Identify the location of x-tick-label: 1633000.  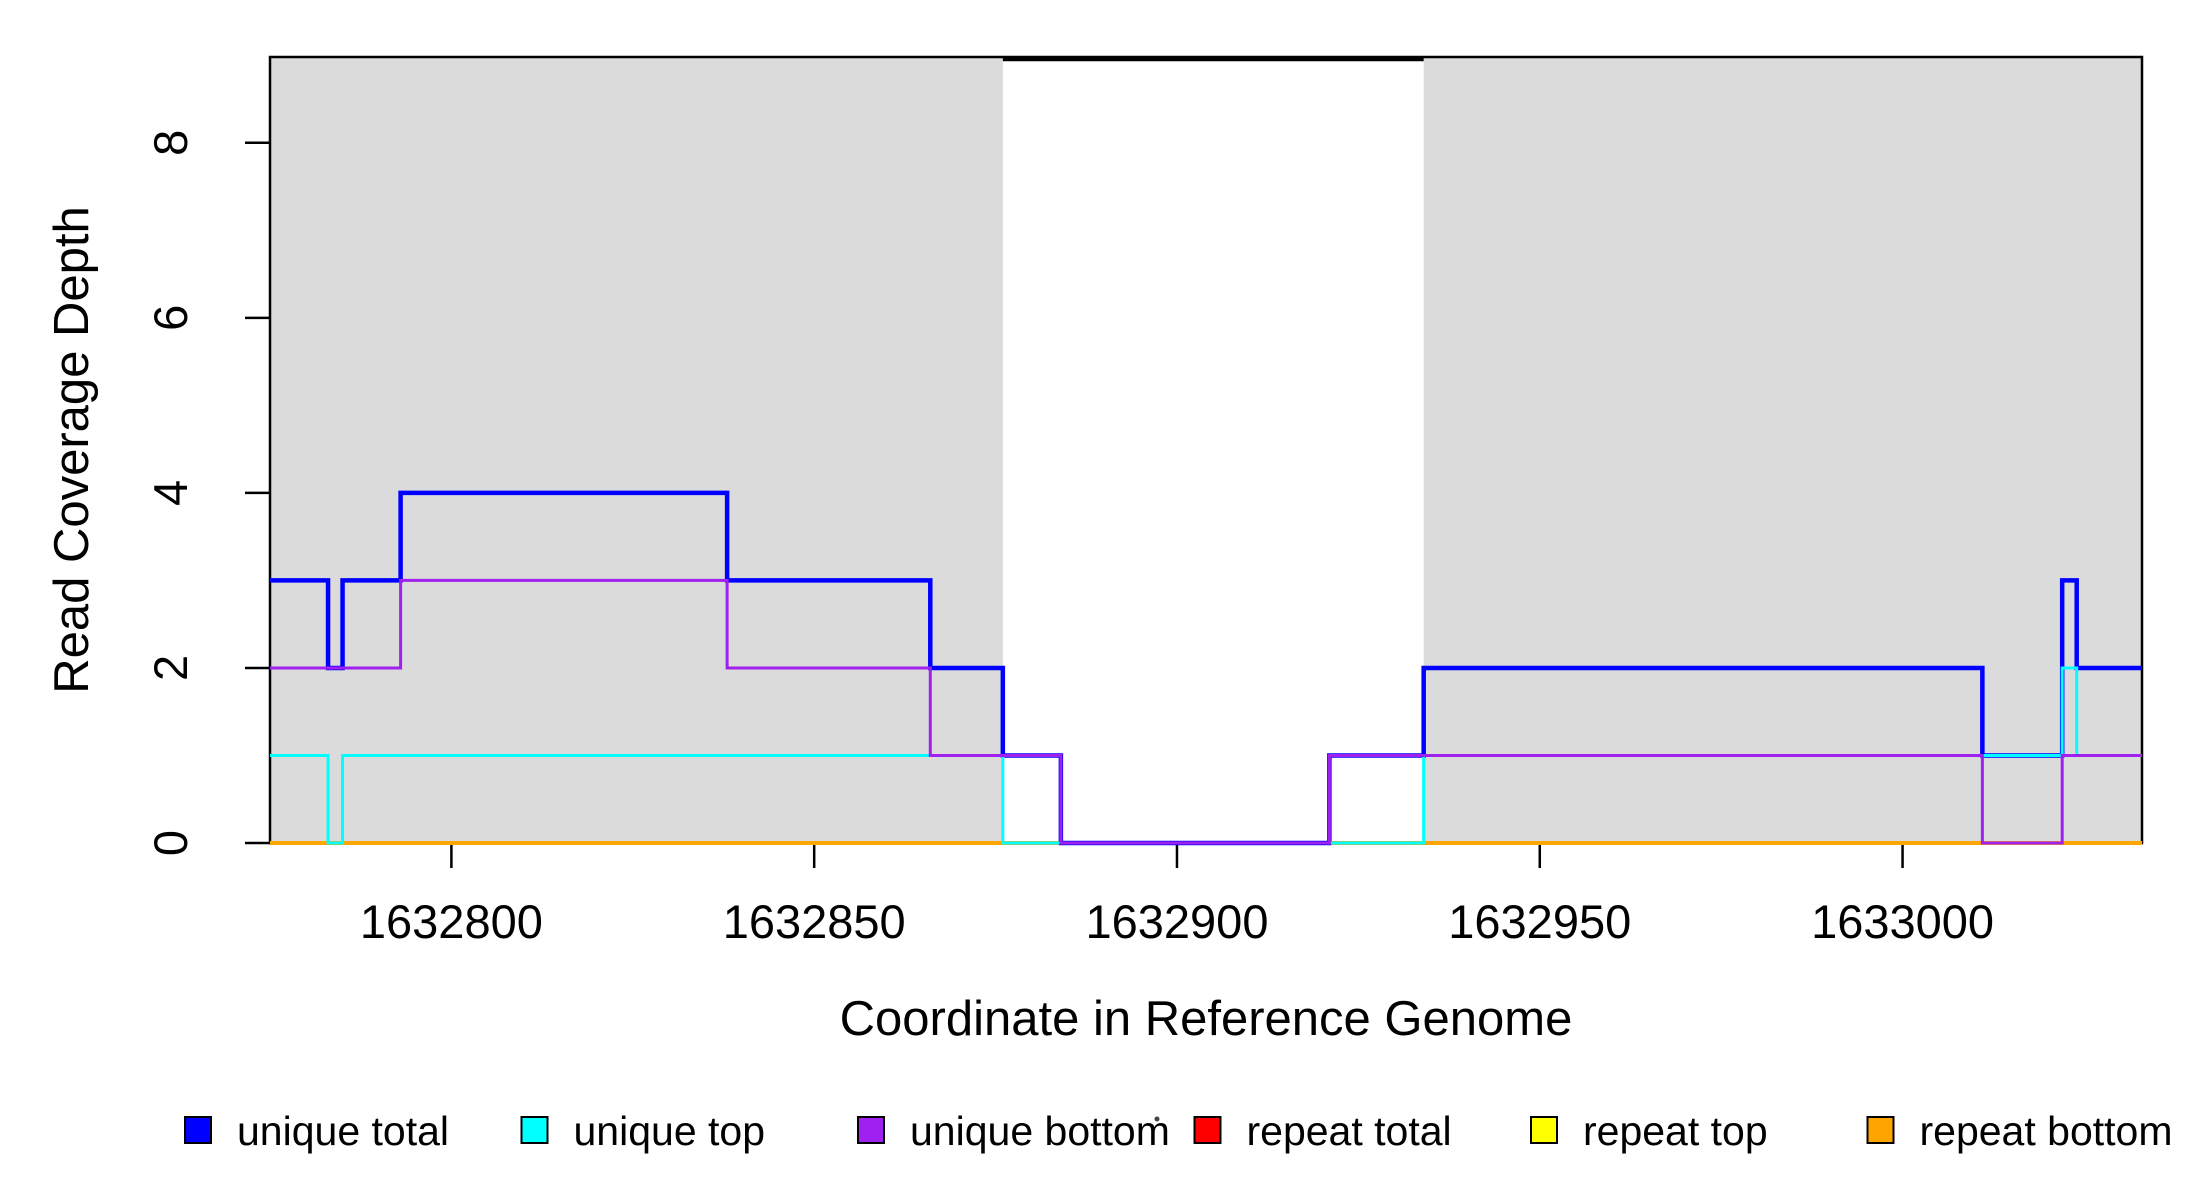
(1902, 921).